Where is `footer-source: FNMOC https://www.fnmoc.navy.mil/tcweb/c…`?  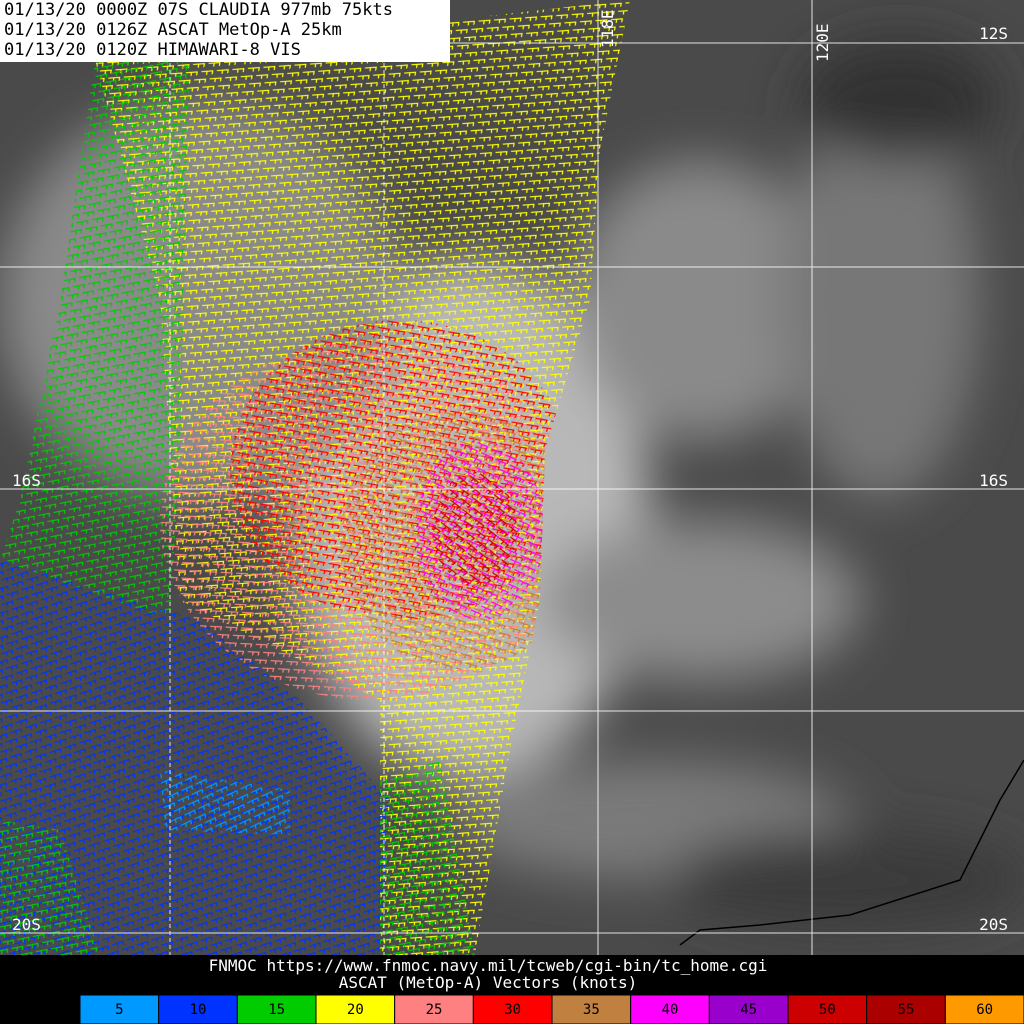 footer-source: FNMOC https://www.fnmoc.navy.mil/tcweb/c… is located at coordinates (488, 965).